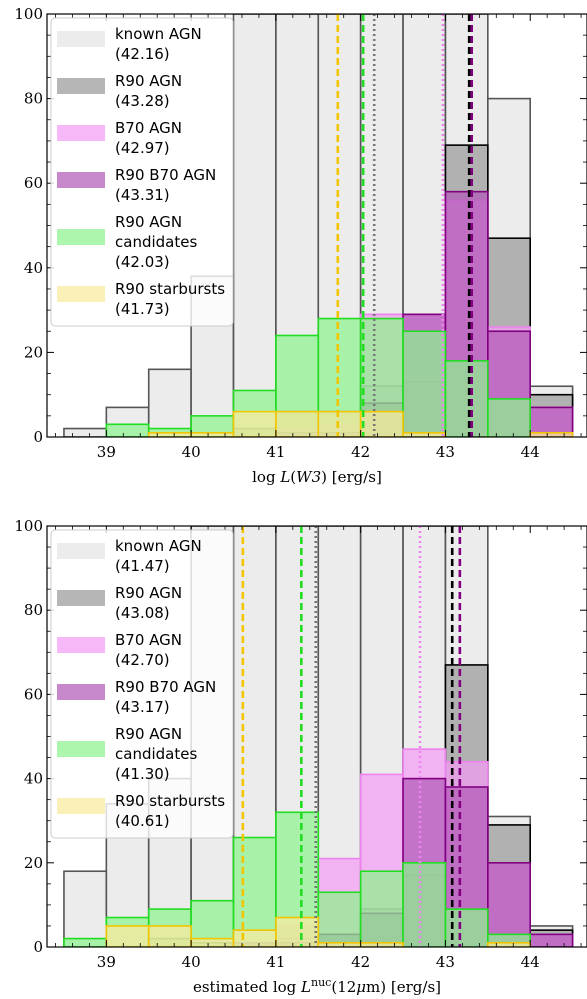  I want to click on legend-label-r90: R90 AGN (43.28), so click(148, 91).